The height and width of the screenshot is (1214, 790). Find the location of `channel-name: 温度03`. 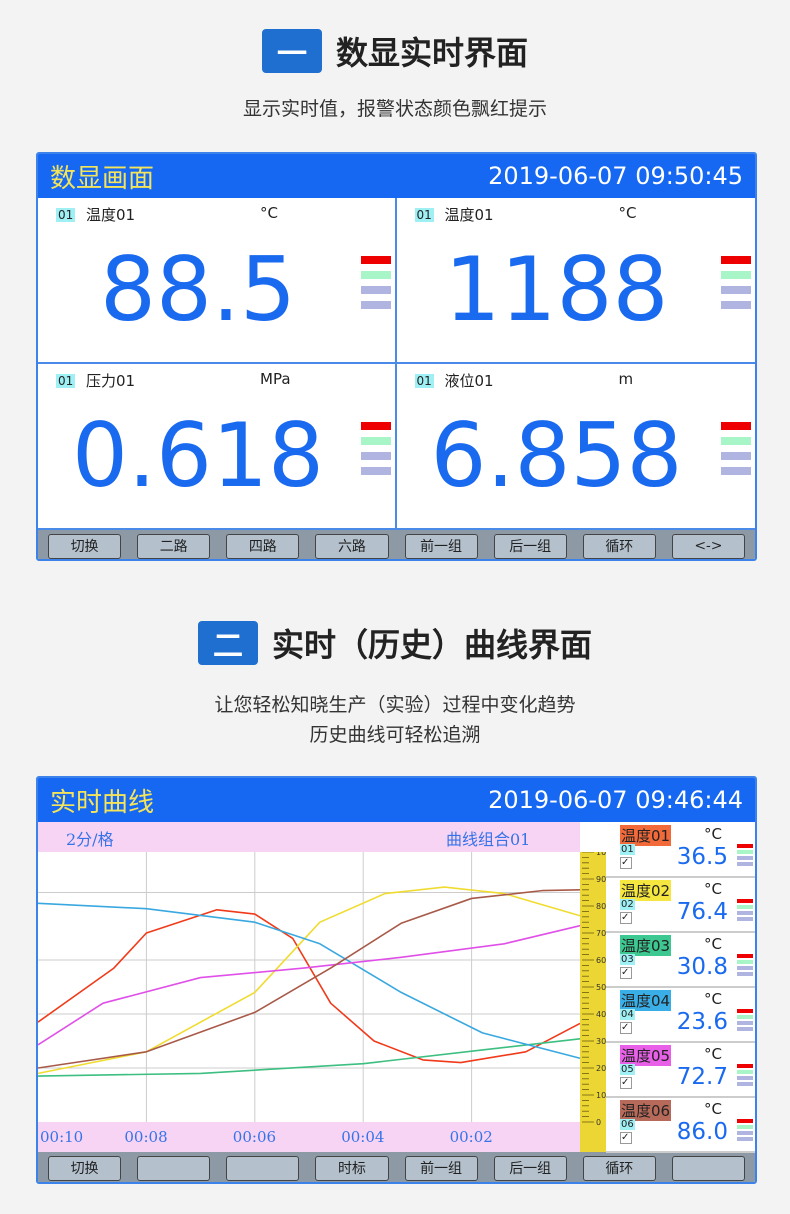

channel-name: 温度03 is located at coordinates (646, 945).